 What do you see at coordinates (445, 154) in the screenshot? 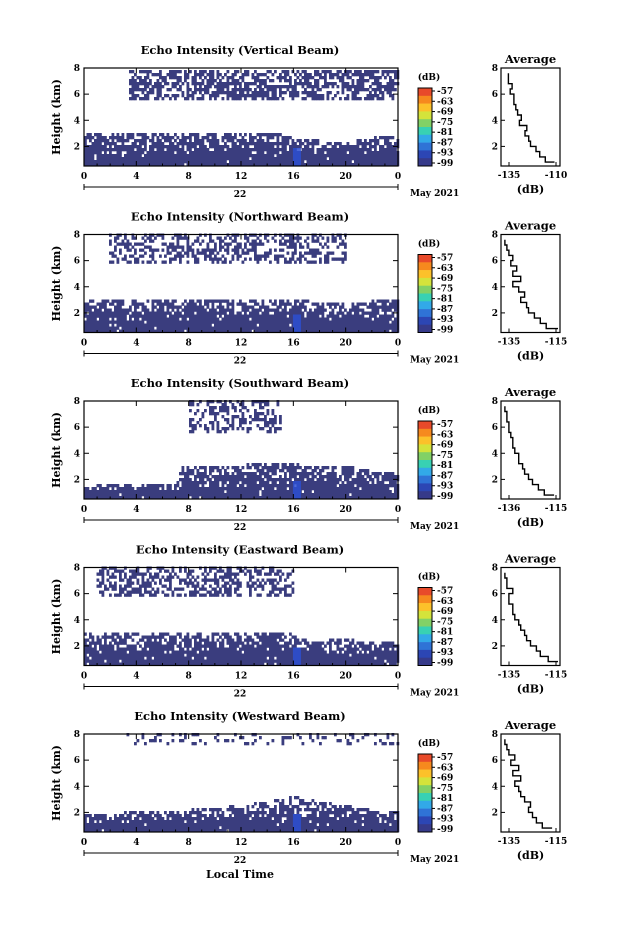
I see `colorbar-tick-label: -93` at bounding box center [445, 154].